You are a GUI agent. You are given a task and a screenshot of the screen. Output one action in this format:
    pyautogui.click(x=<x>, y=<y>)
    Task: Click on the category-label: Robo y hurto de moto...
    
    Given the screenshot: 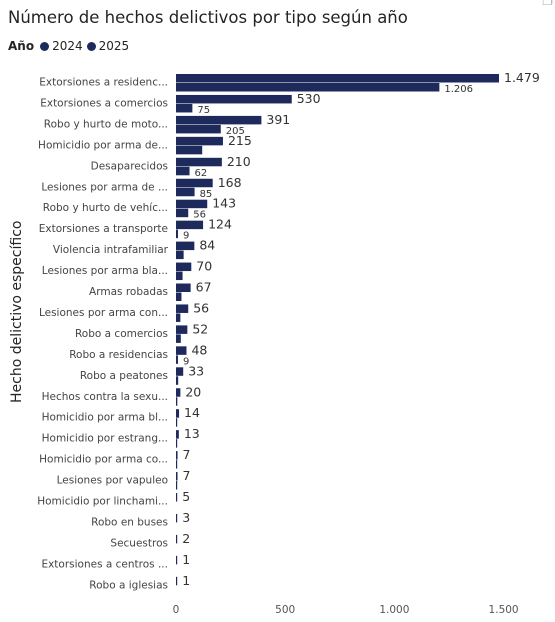 What is the action you would take?
    pyautogui.click(x=106, y=124)
    